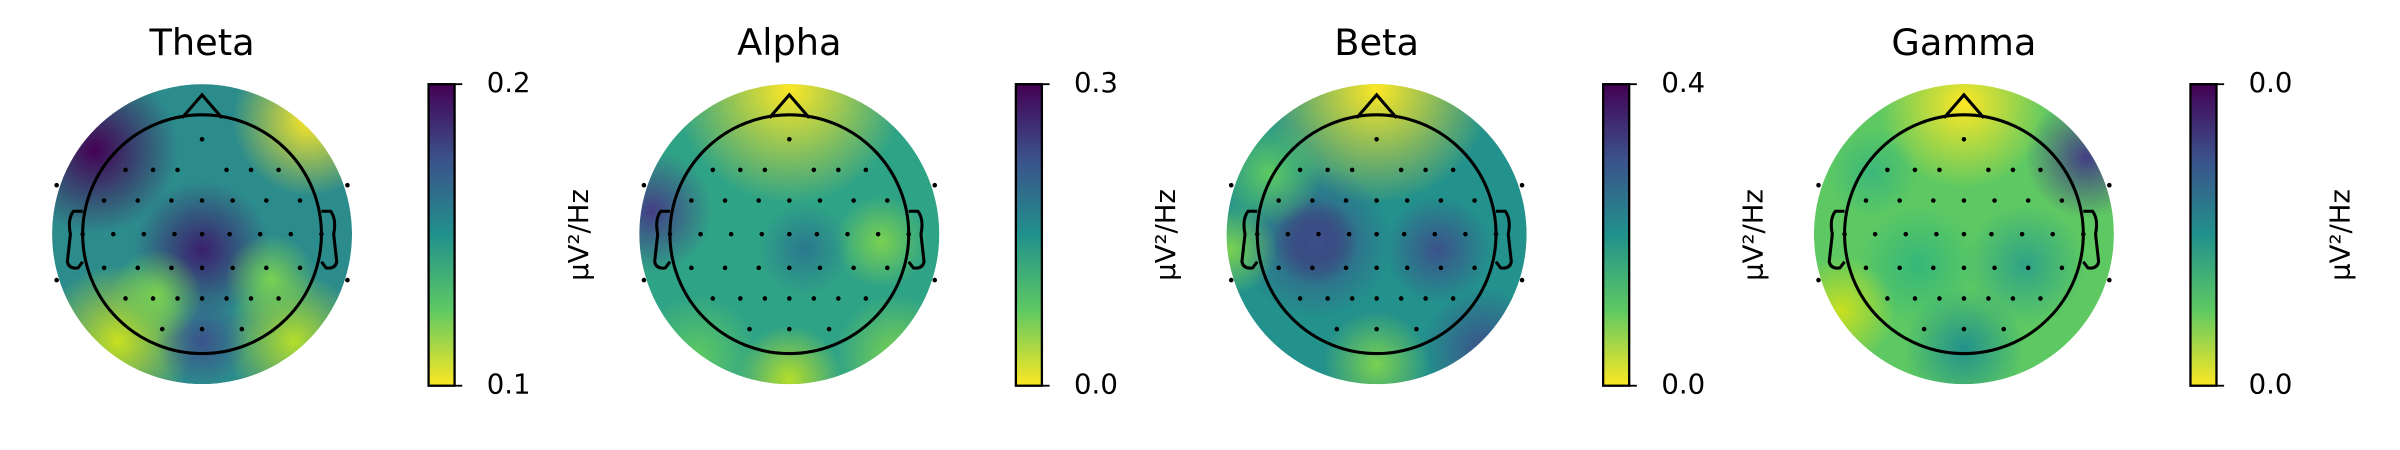 The width and height of the screenshot is (2400, 450). What do you see at coordinates (201, 42) in the screenshot?
I see `panel-title: Theta` at bounding box center [201, 42].